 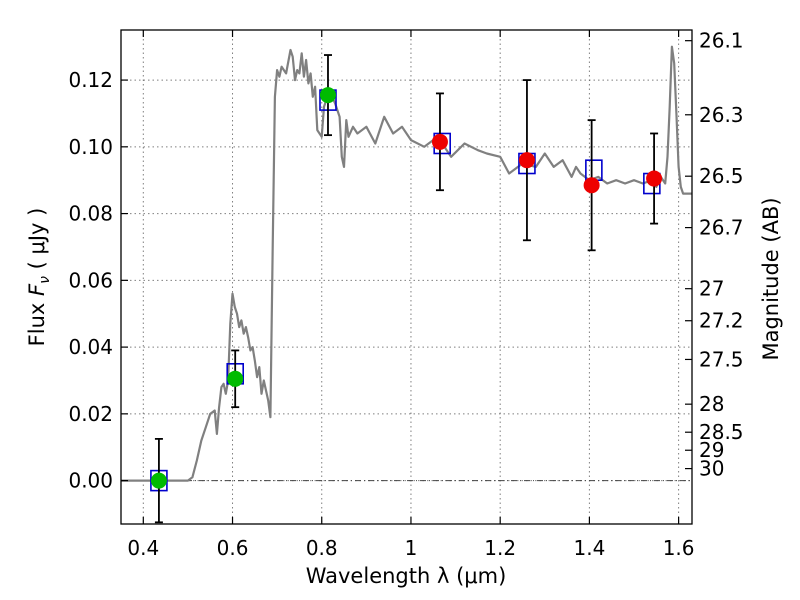 I want to click on x-tick-labels: 0.4 0.6 0.8 1 1.2 1.4 1.6, so click(x=410, y=548).